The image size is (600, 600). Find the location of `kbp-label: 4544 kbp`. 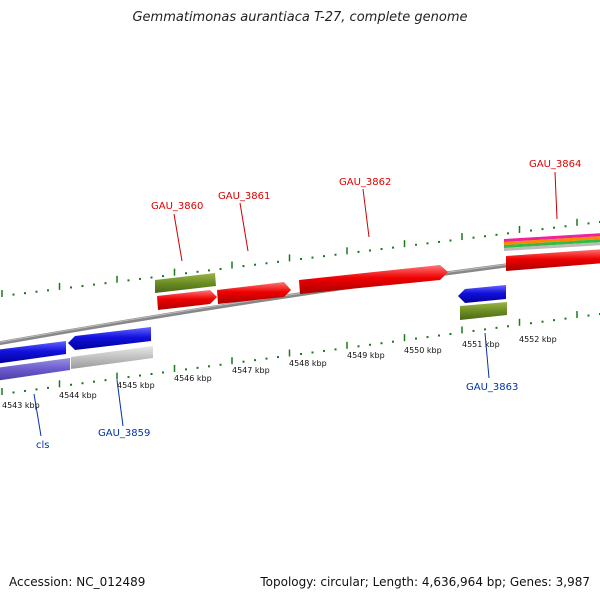

kbp-label: 4544 kbp is located at coordinates (78, 395).